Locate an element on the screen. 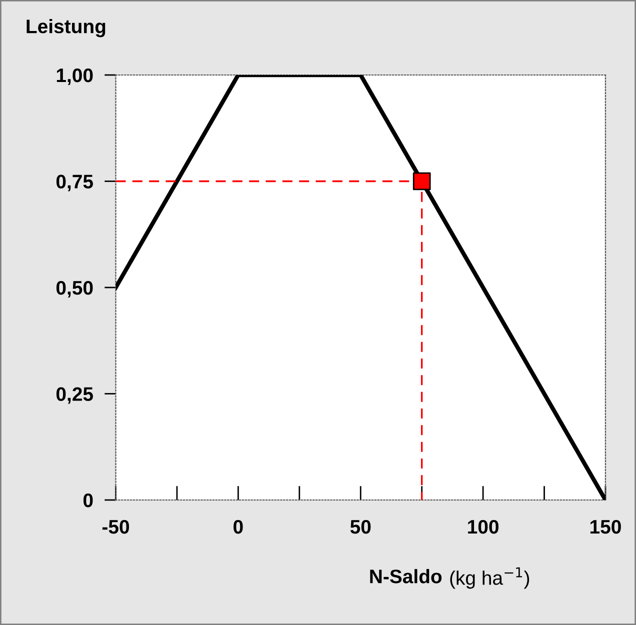  x-tick-label: 100 is located at coordinates (483, 527).